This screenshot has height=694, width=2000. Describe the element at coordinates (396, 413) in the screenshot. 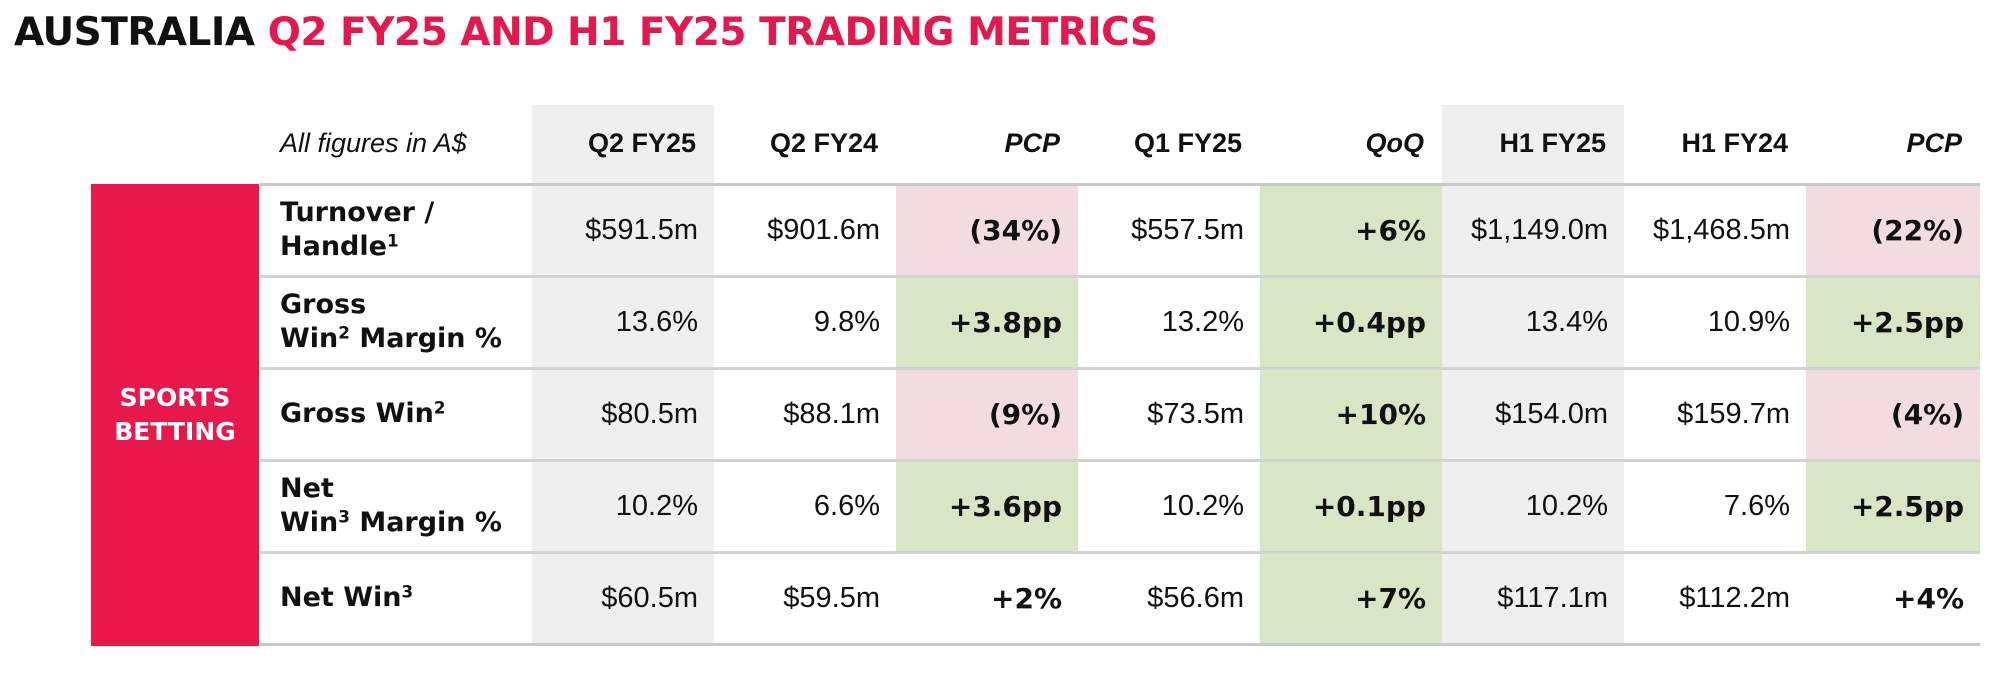

I see `row-label: Gross Win2` at that location.